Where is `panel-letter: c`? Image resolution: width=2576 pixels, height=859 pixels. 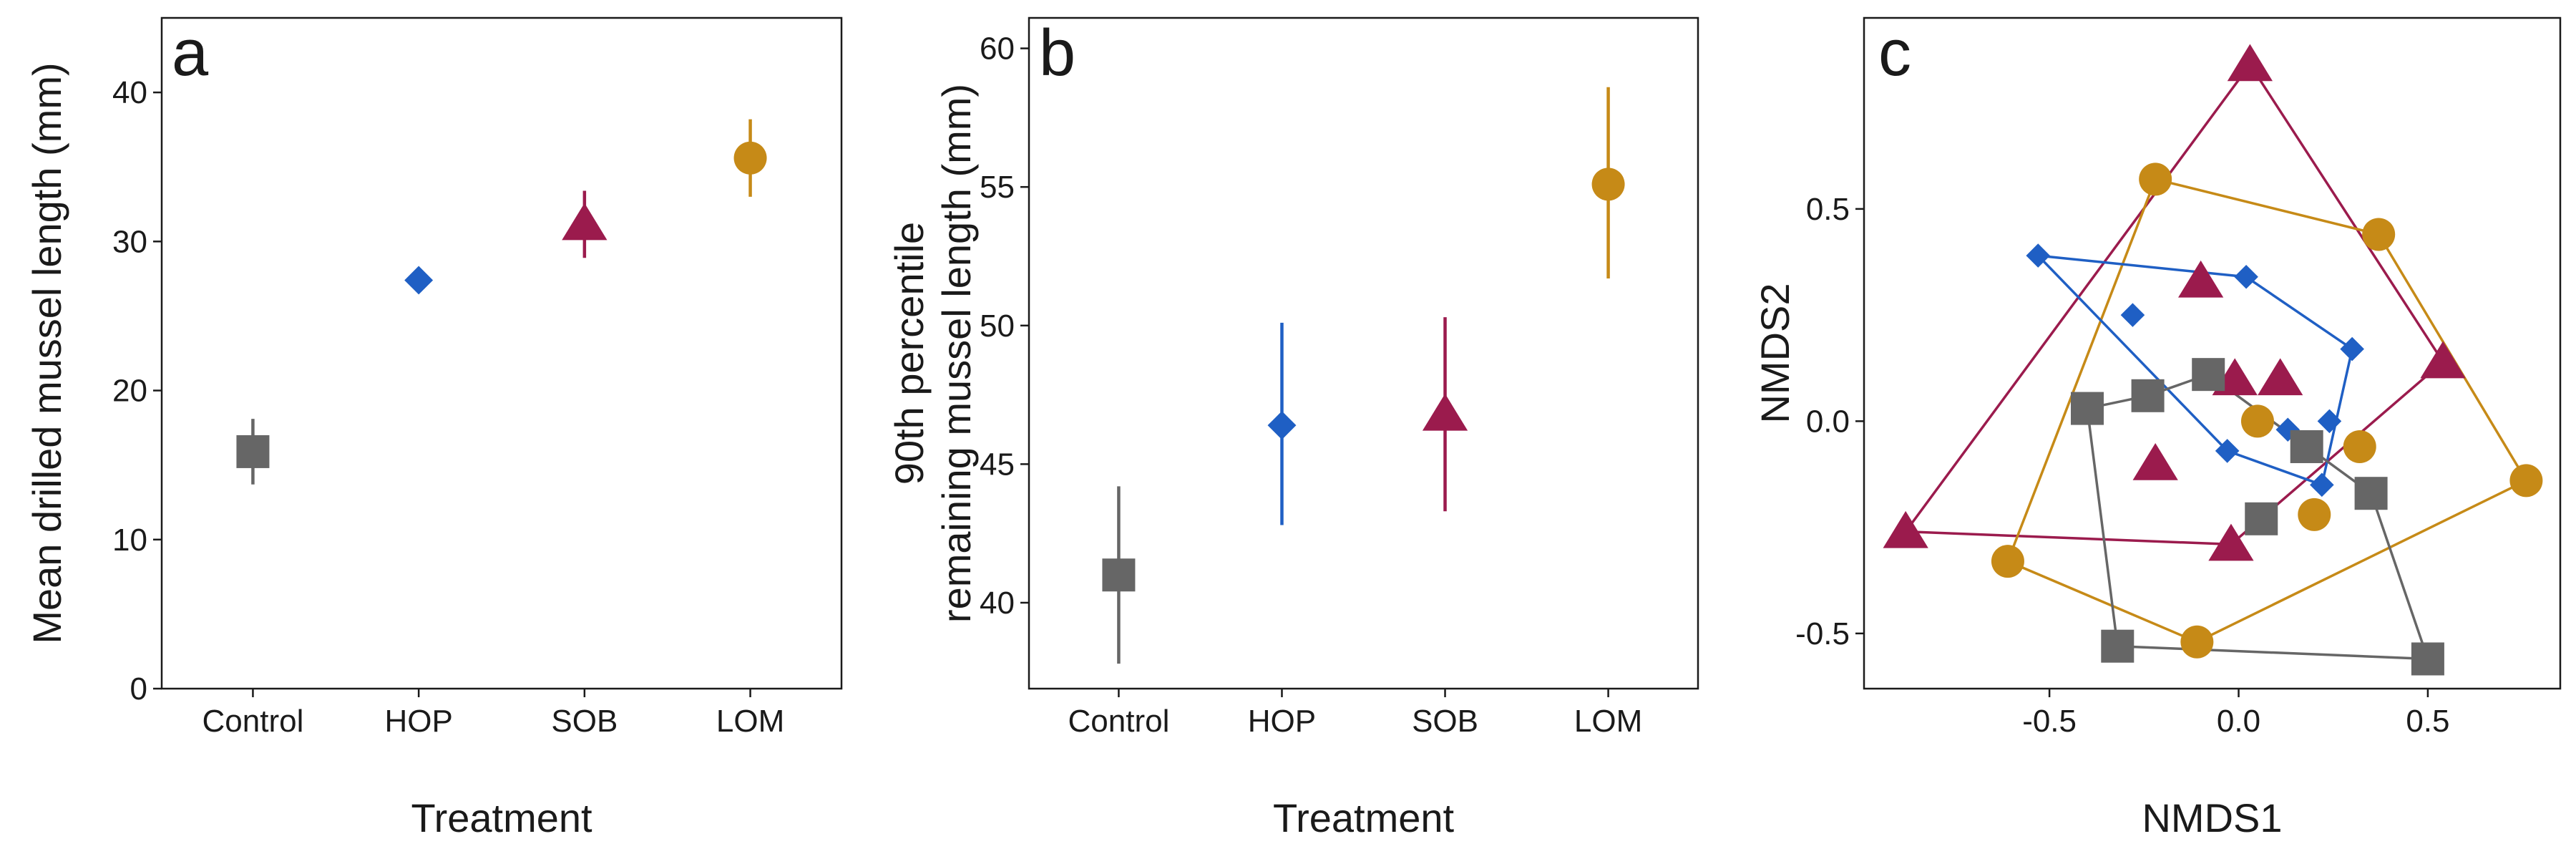
panel-letter: c is located at coordinates (1894, 52).